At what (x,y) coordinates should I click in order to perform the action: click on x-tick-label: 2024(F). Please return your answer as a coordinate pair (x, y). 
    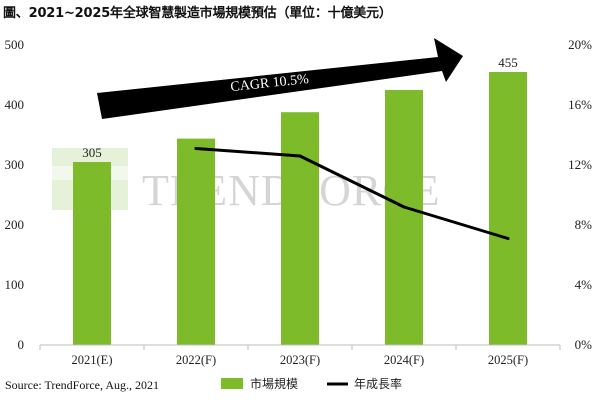
    Looking at the image, I should click on (404, 360).